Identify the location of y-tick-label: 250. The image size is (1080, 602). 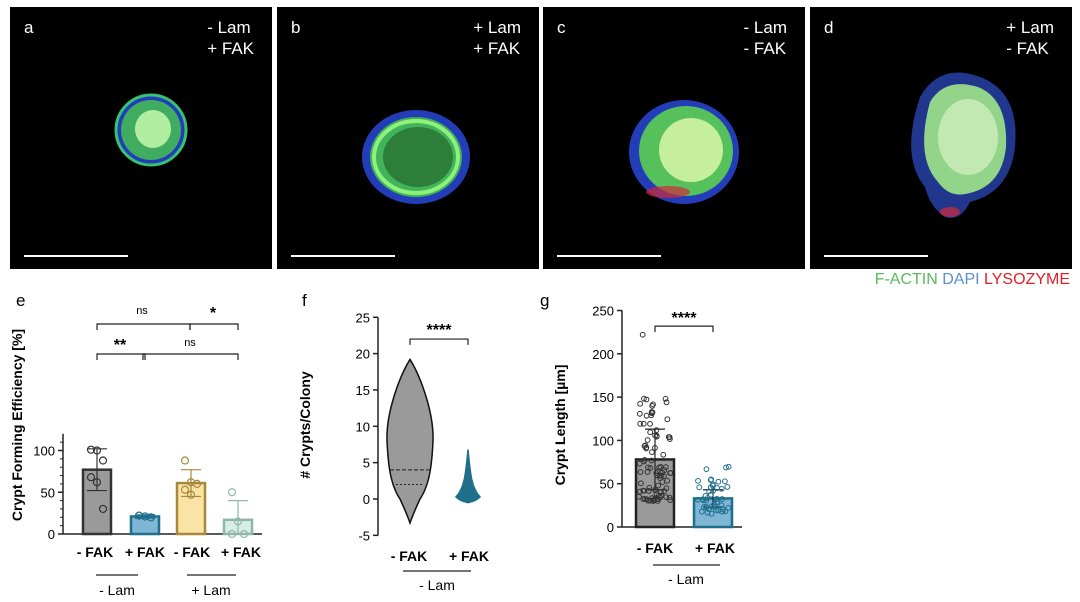
(603, 311).